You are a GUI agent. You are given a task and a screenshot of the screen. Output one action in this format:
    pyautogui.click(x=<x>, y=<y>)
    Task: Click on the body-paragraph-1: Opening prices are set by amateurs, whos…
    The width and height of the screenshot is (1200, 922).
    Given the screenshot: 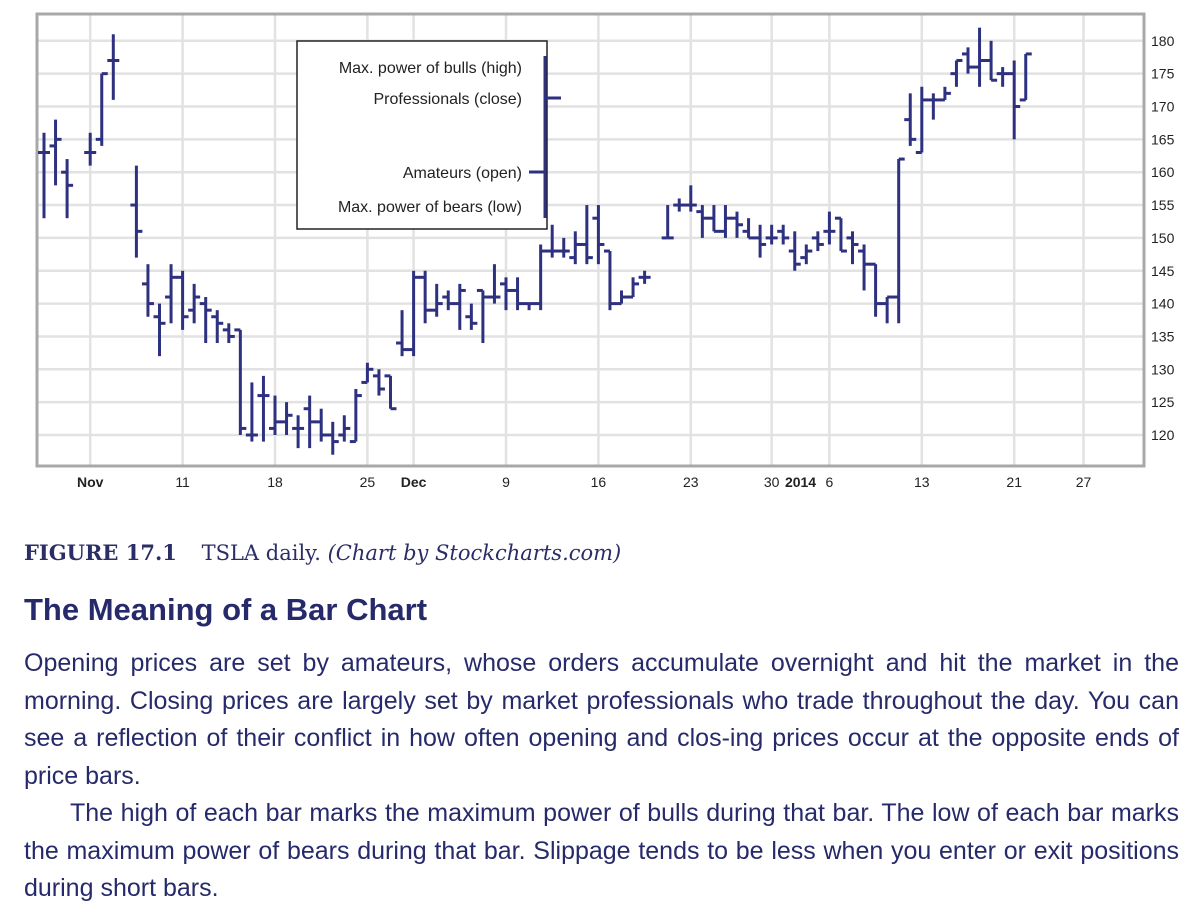 What is the action you would take?
    pyautogui.click(x=601, y=719)
    